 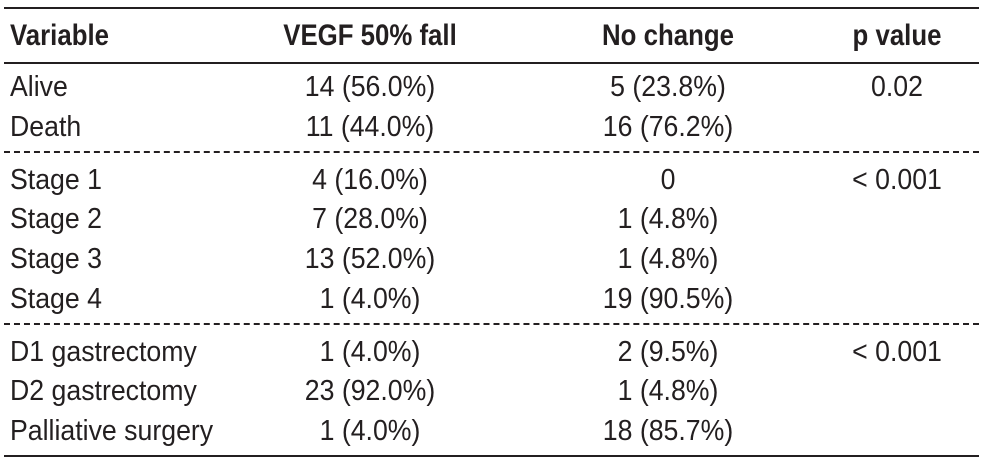 I want to click on cell-no-change: 19 (90.5%), so click(x=668, y=299).